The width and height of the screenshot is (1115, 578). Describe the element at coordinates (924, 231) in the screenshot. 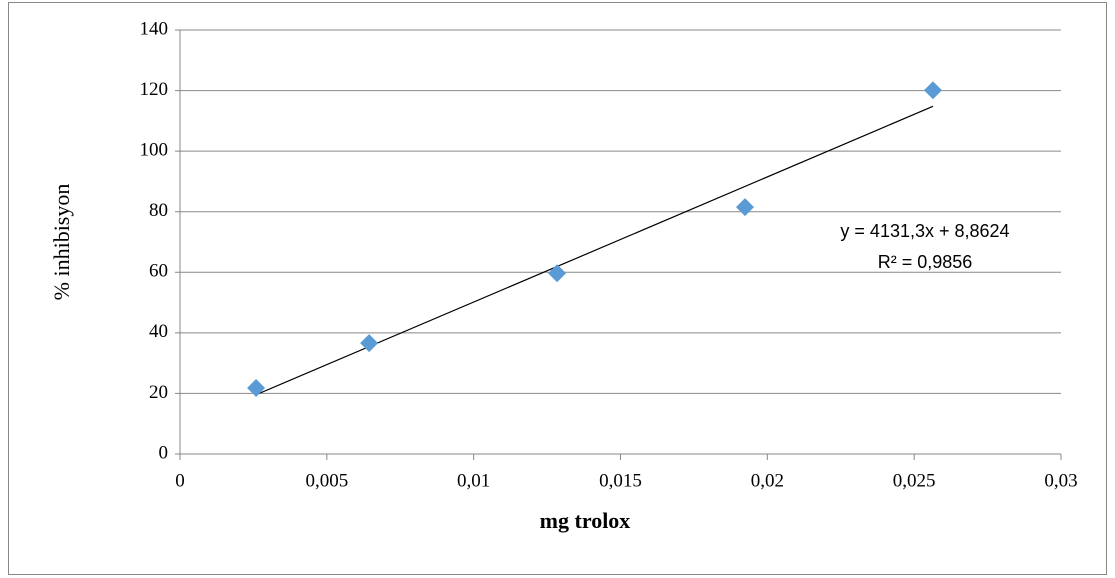

I see `trendline-equation: y = 4131,3x + 8,8624` at that location.